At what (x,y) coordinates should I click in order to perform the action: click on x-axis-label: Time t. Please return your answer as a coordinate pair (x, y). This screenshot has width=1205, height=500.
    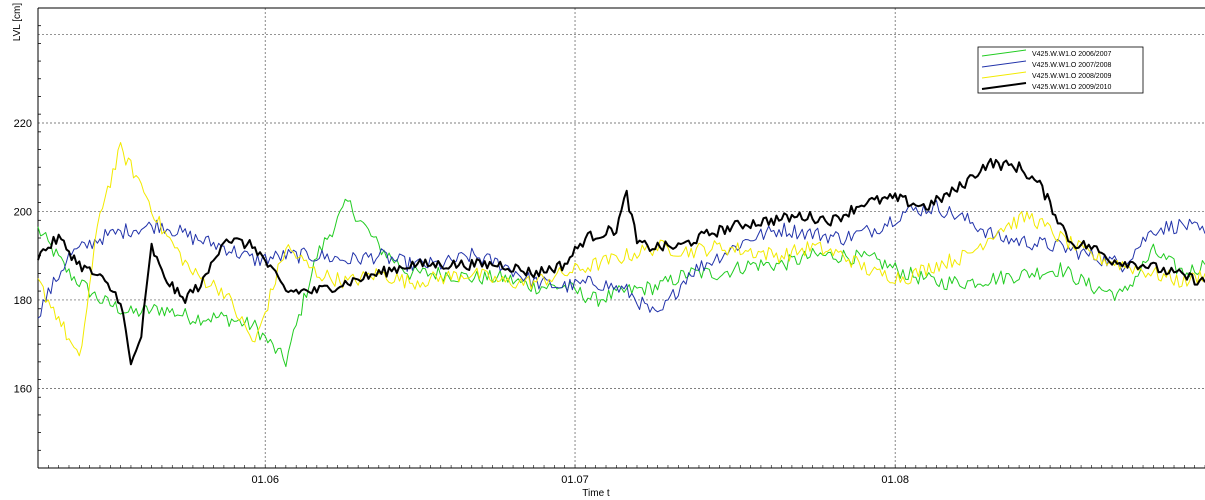
    Looking at the image, I should click on (596, 493).